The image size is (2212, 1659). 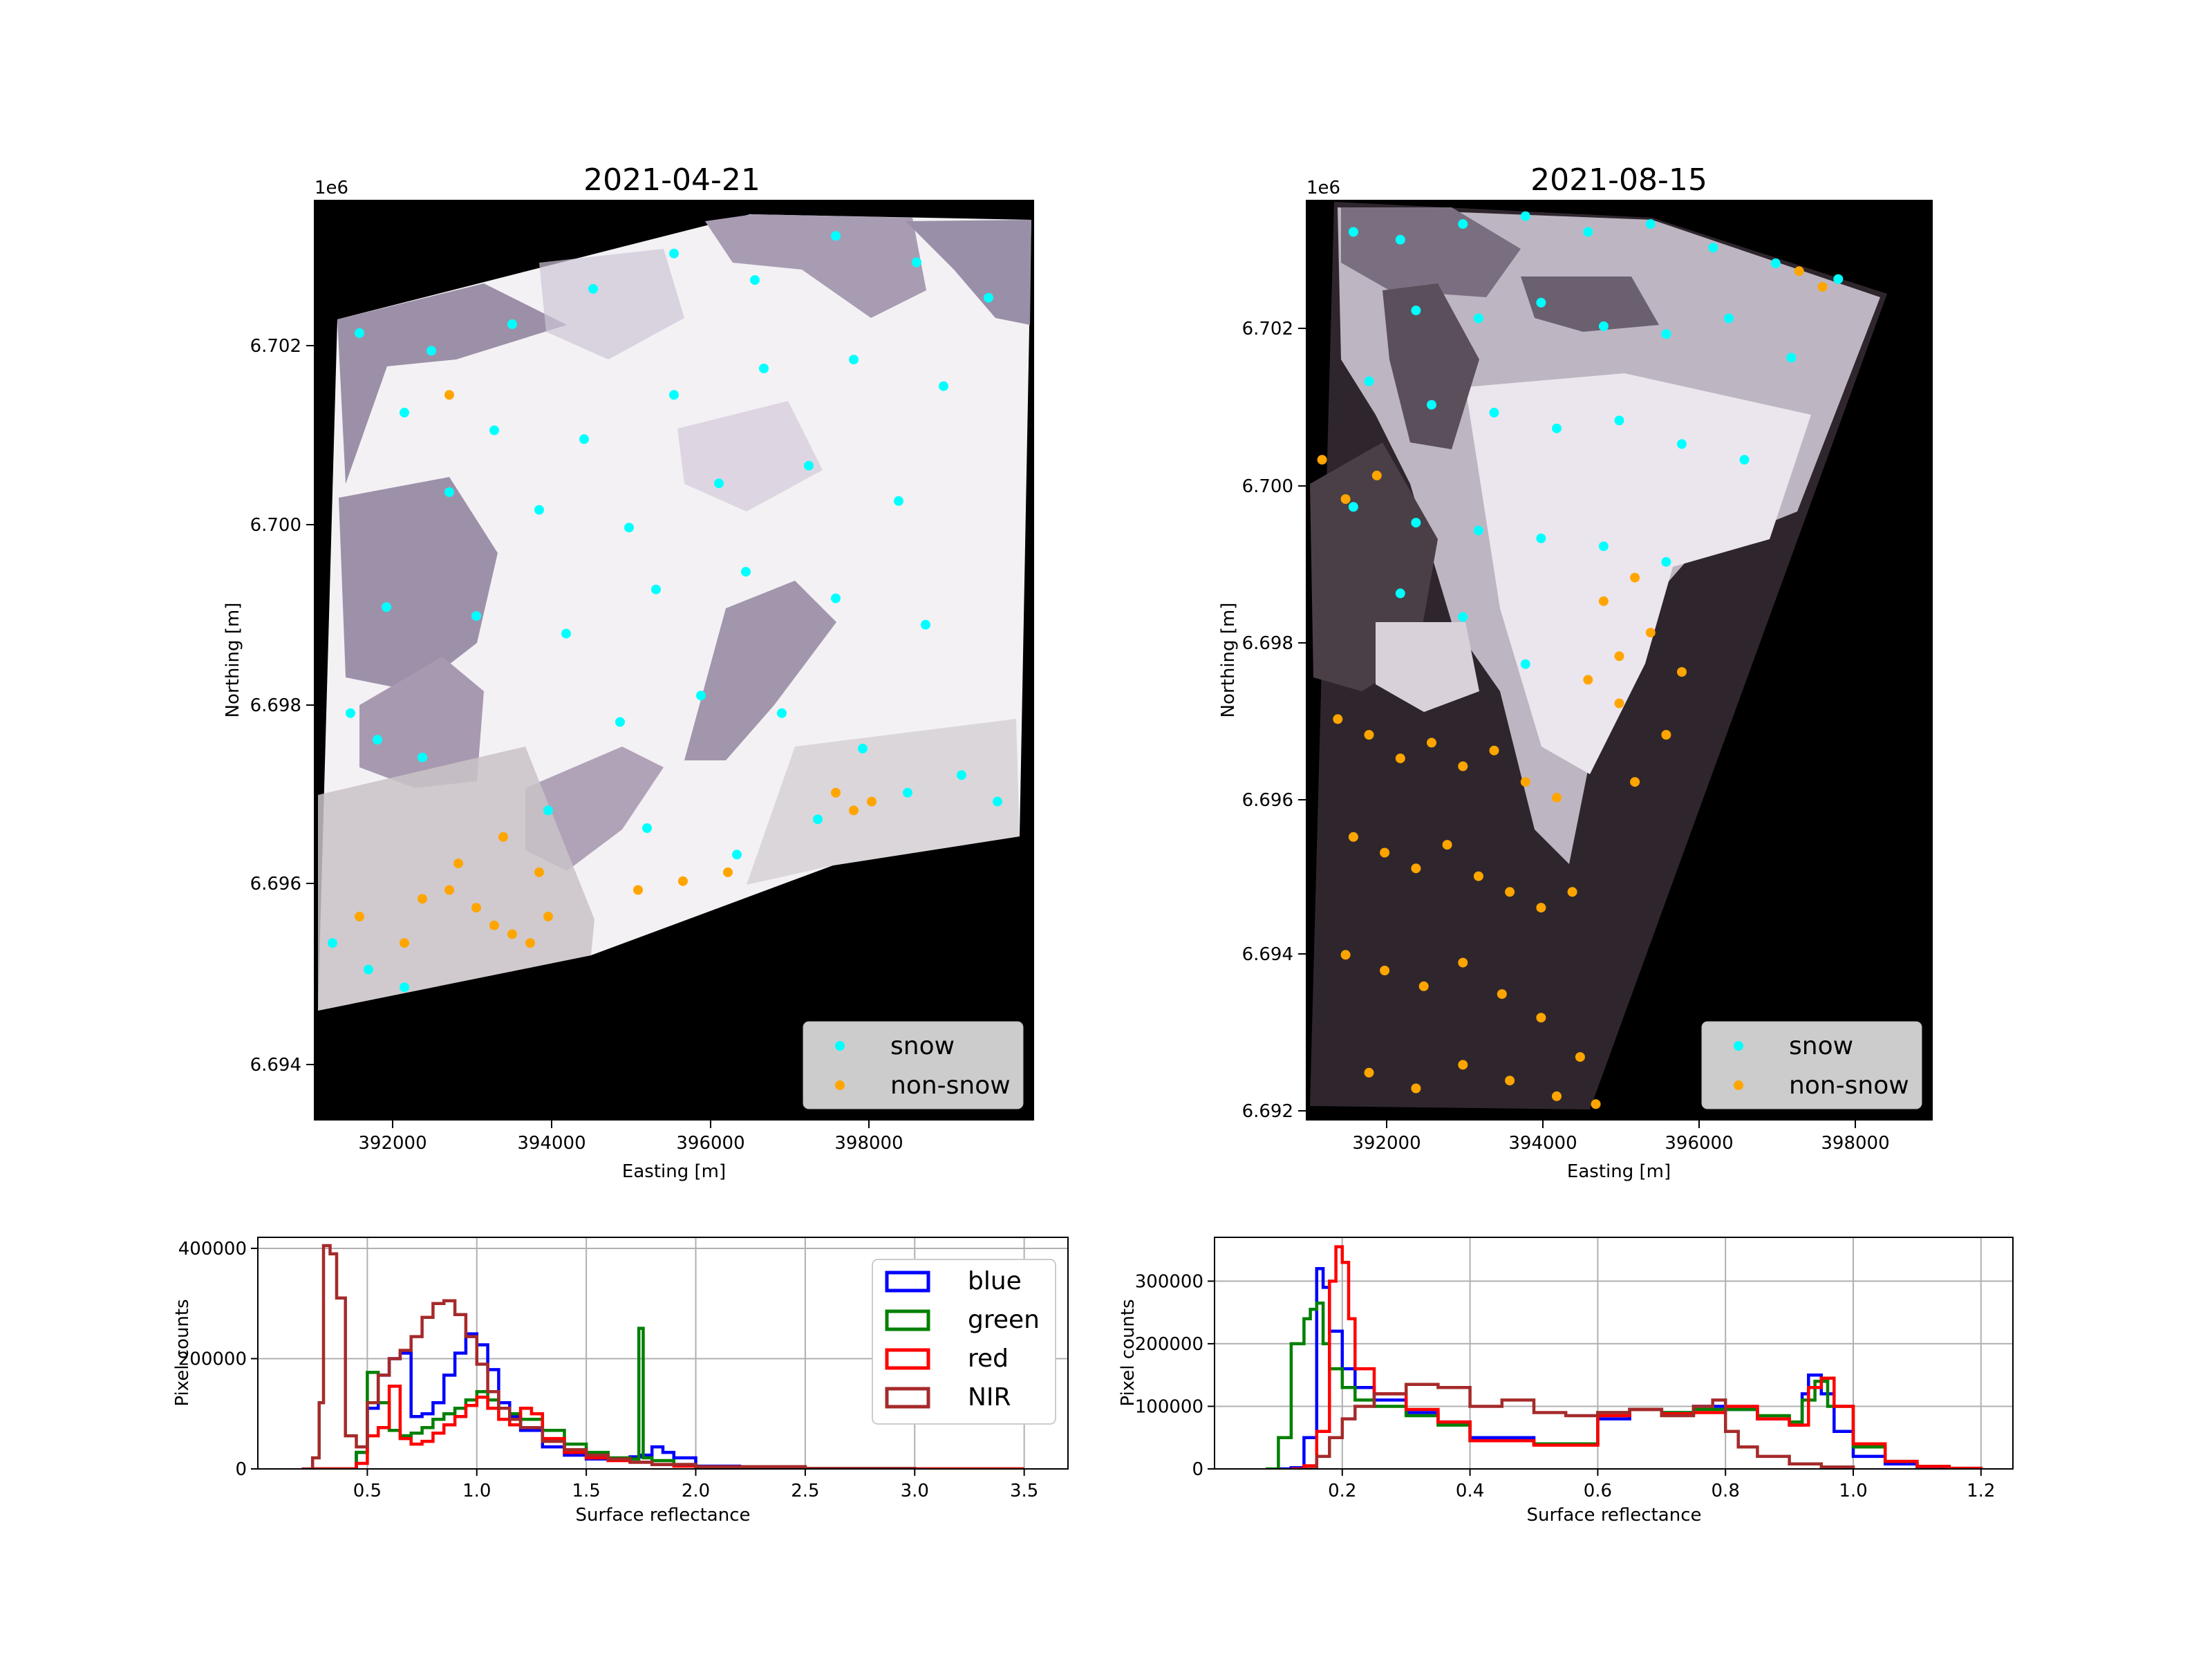 I want to click on map2-yticks: 6.692 6.694 6.696 6.698 6.700 6.702, so click(x=1274, y=721).